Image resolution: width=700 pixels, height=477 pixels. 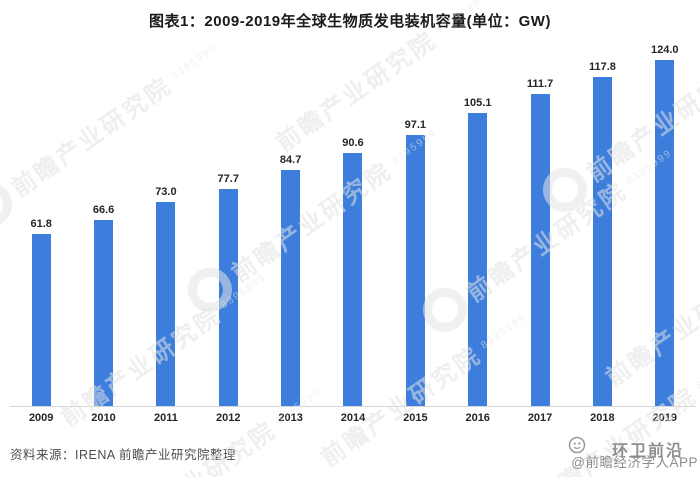 What do you see at coordinates (602, 67) in the screenshot?
I see `bar-value-label: 117.8` at bounding box center [602, 67].